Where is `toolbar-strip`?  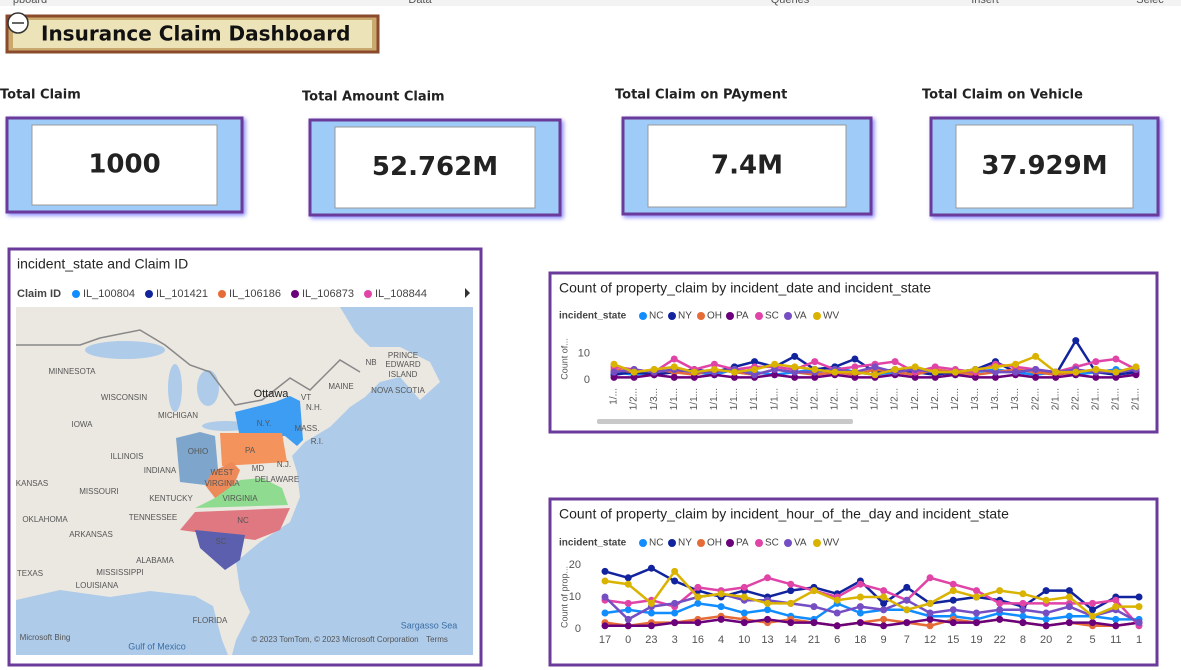 toolbar-strip is located at coordinates (590, 3).